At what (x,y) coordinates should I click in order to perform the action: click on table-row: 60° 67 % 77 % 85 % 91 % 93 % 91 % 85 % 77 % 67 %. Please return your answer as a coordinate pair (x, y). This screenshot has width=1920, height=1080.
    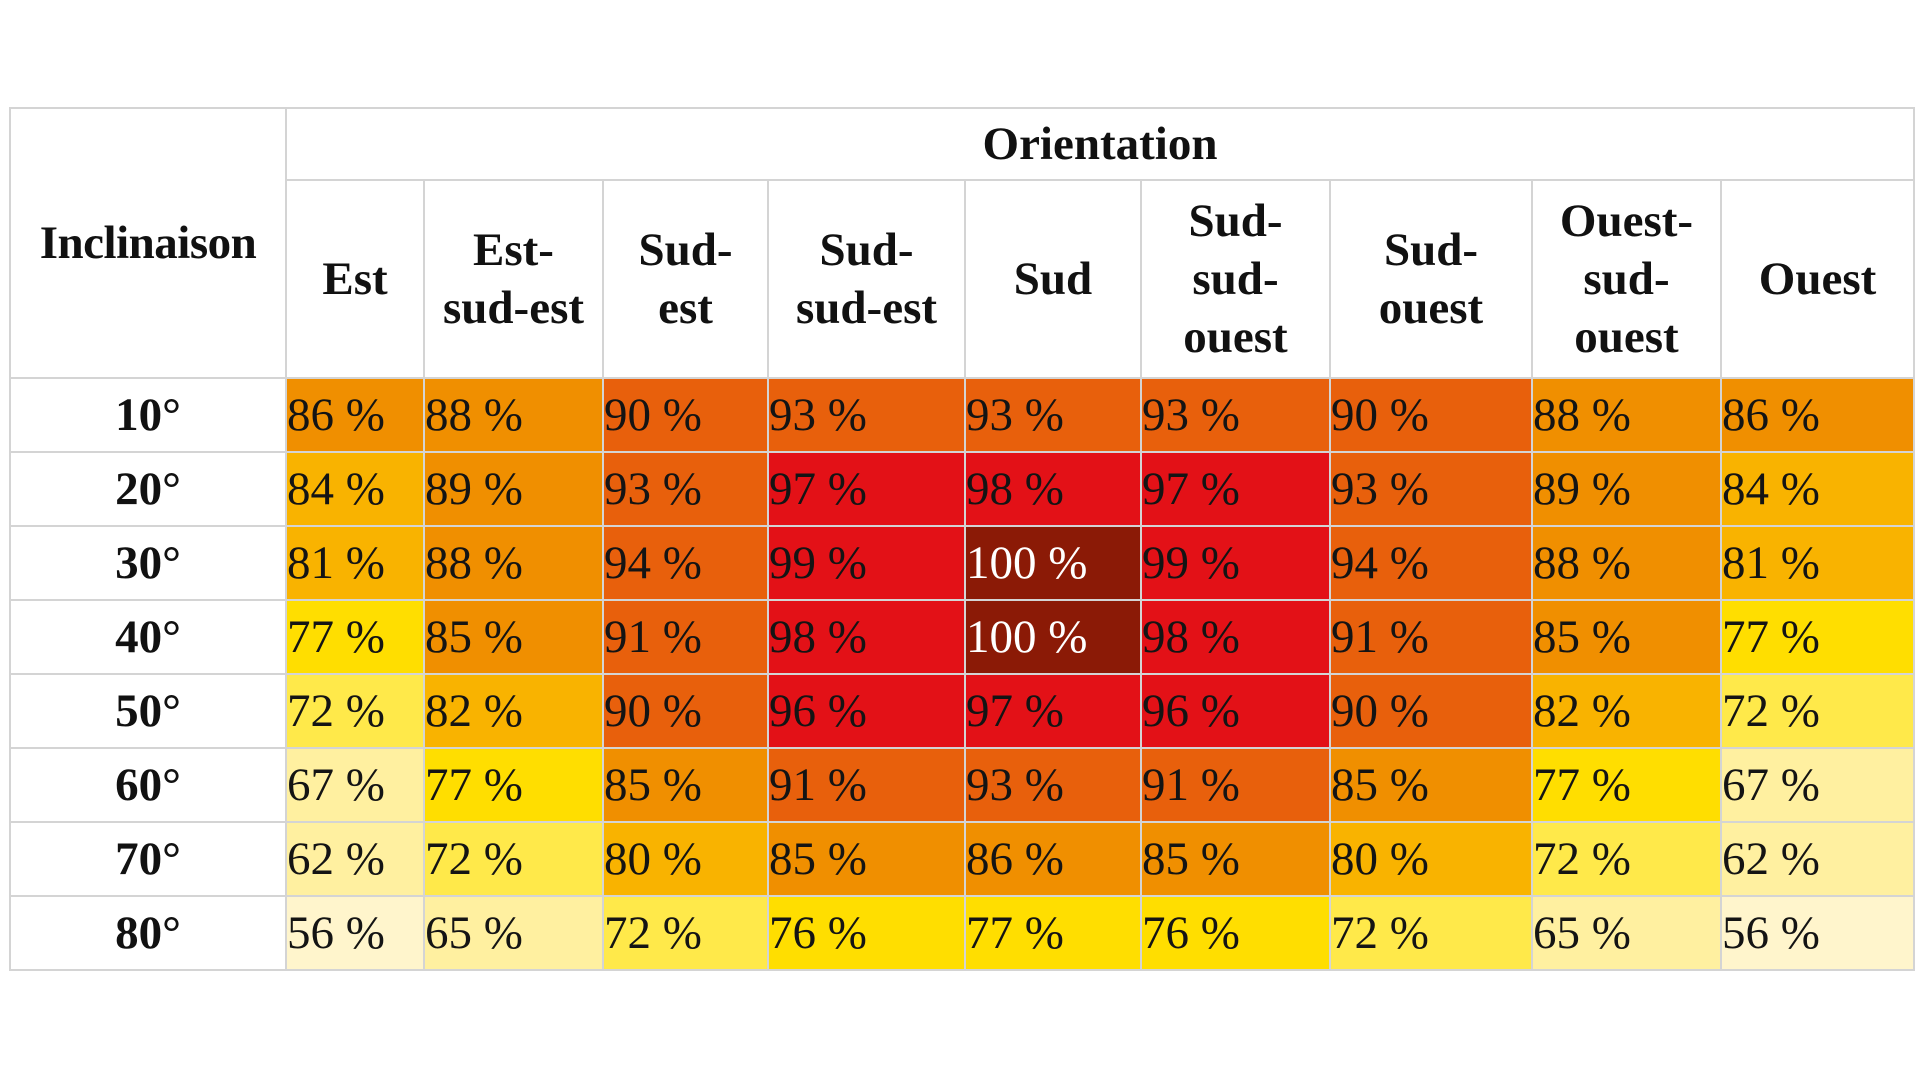
    Looking at the image, I should click on (962, 785).